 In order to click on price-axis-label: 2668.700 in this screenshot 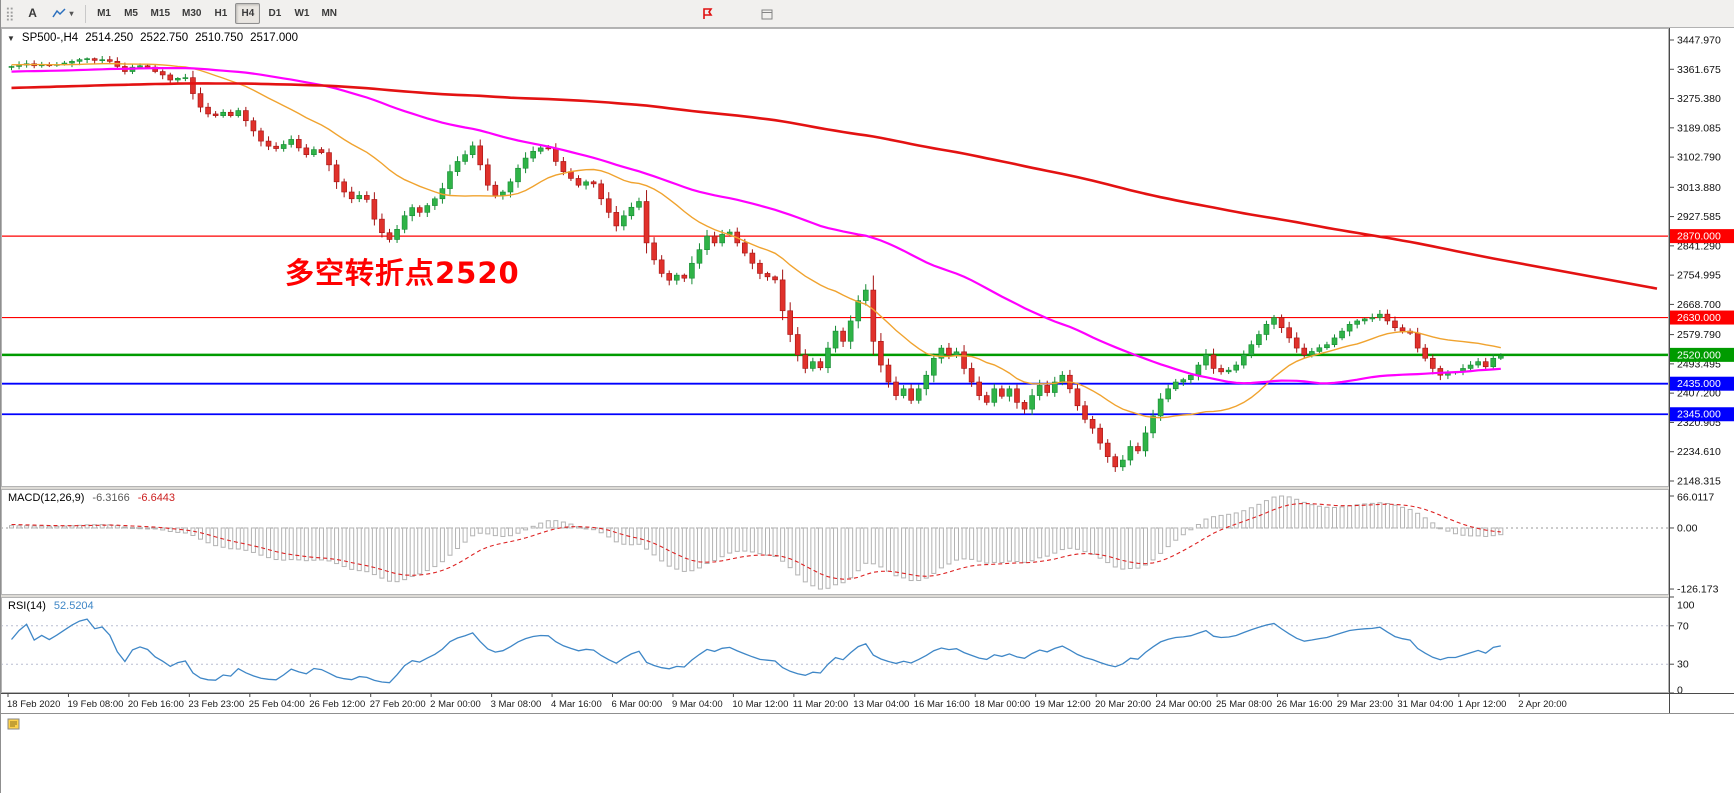, I will do `click(1699, 305)`.